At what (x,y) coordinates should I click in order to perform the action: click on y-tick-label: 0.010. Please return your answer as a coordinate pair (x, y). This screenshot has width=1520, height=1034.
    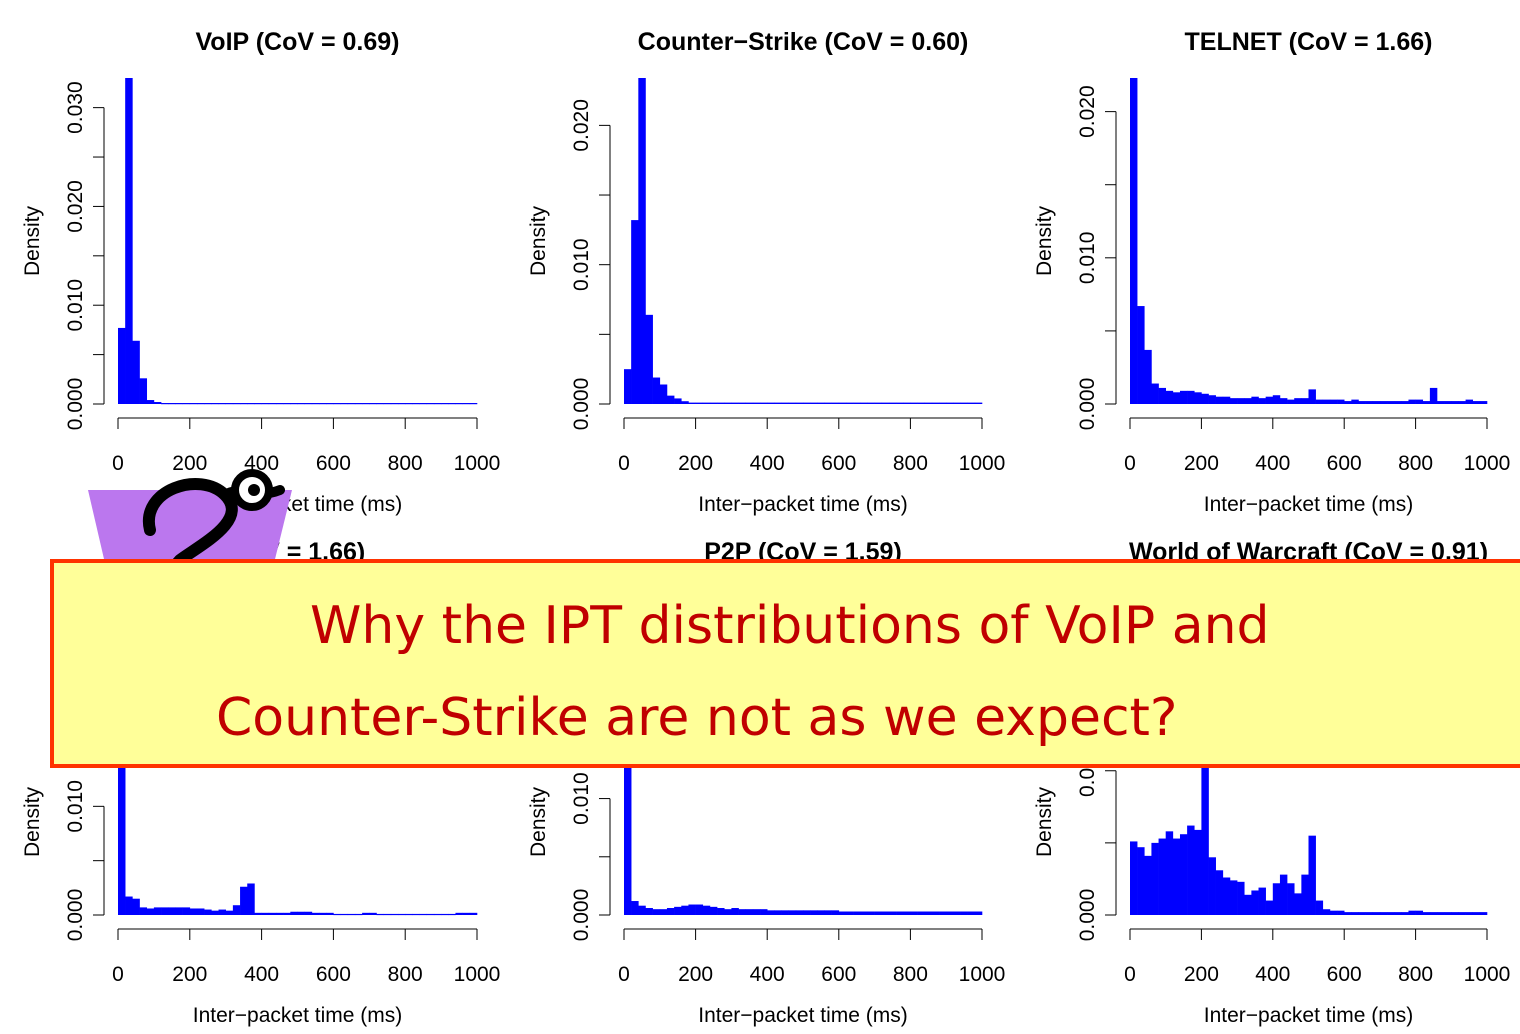
    Looking at the image, I should click on (75, 305).